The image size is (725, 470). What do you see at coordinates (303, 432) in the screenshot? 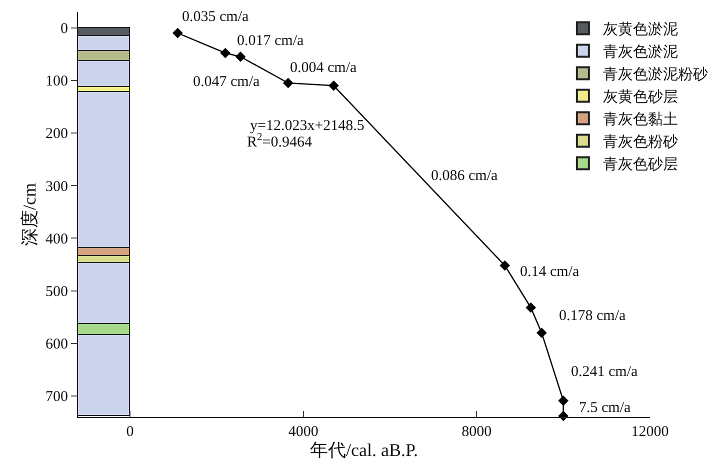
I see `x-tick-label: 4000` at bounding box center [303, 432].